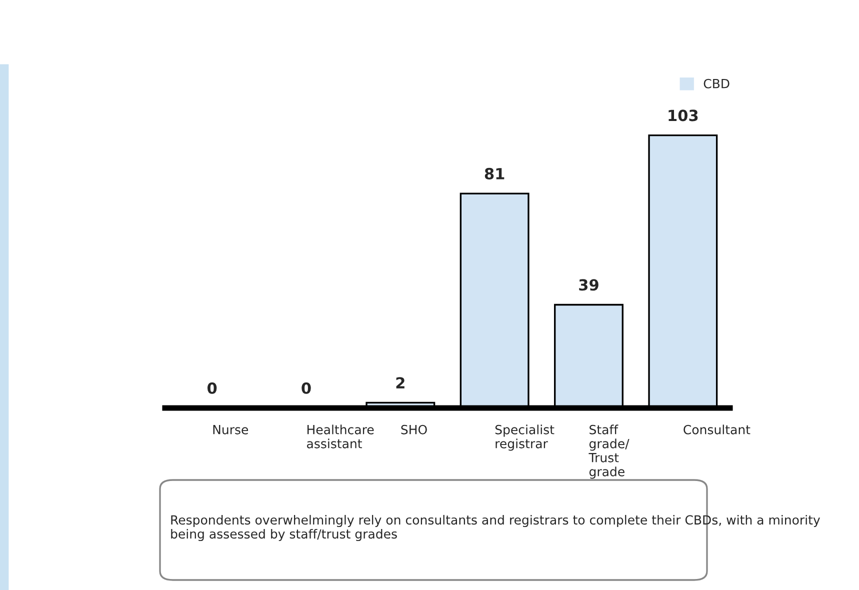 Image resolution: width=859 pixels, height=590 pixels. Describe the element at coordinates (683, 116) in the screenshot. I see `data-label: 103` at that location.